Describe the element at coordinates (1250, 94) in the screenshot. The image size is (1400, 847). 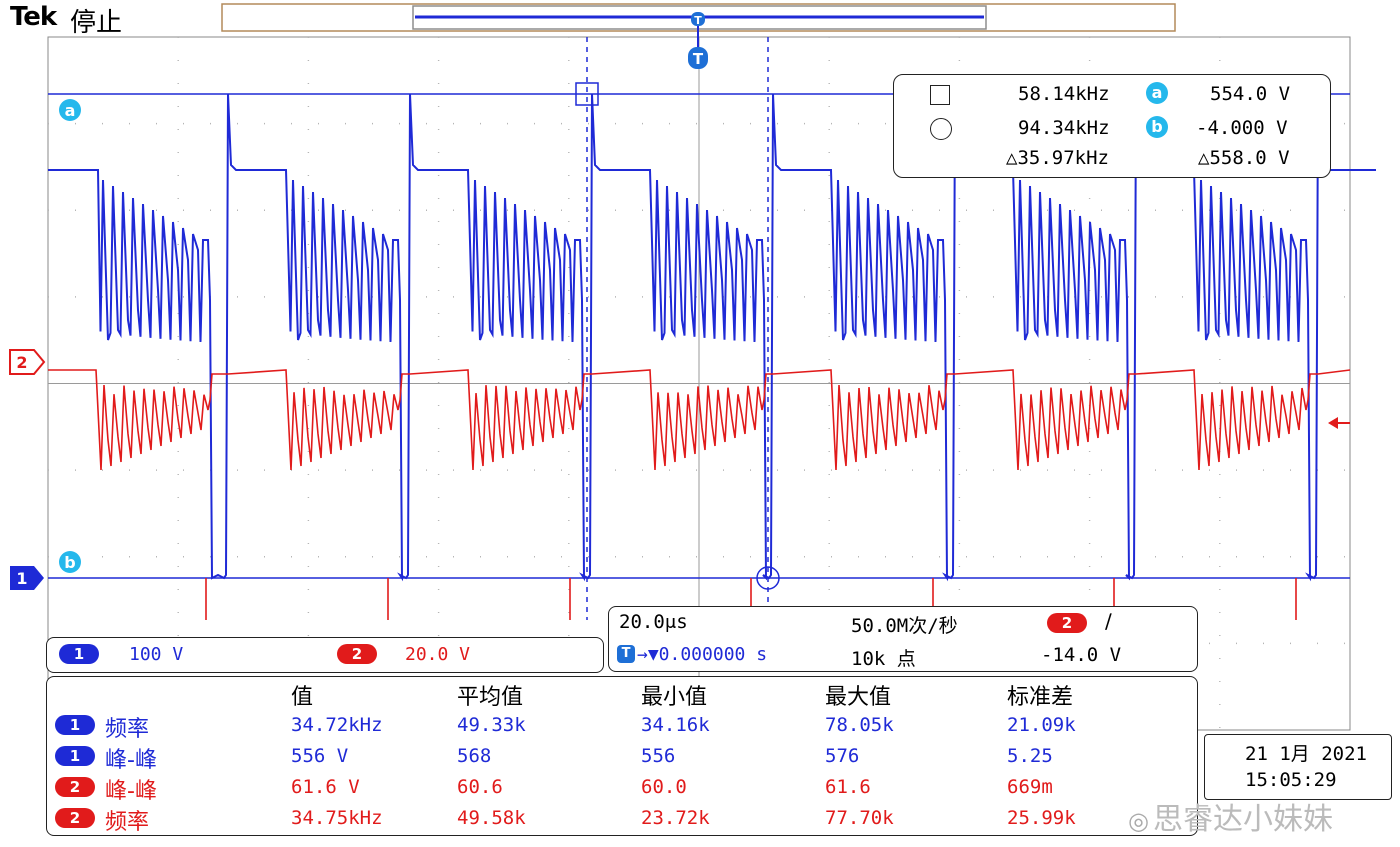
I see `cursor1-value: 554.0 V` at that location.